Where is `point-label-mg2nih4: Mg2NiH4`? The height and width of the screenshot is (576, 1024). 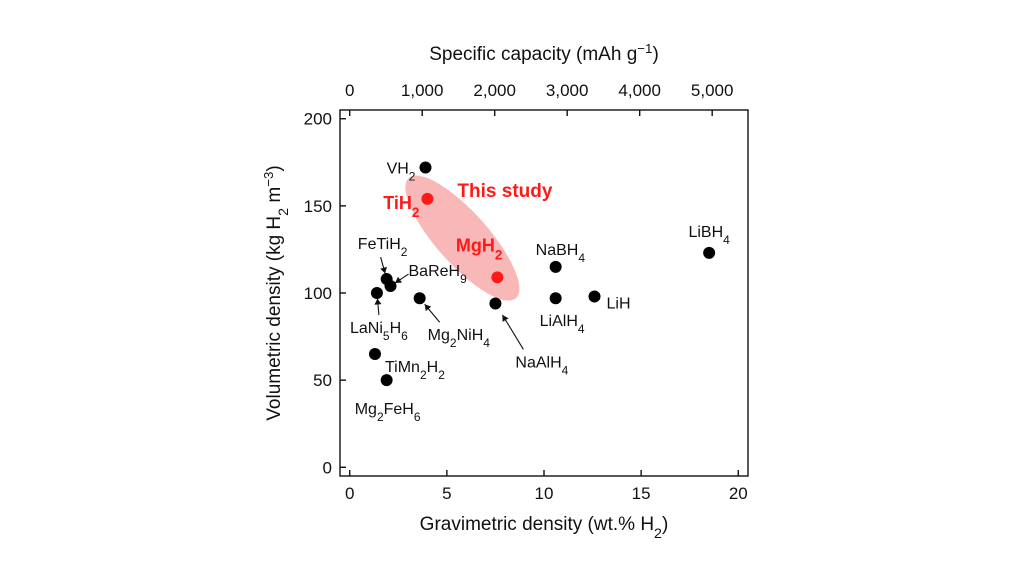
point-label-mg2nih4: Mg2NiH4 is located at coordinates (459, 338).